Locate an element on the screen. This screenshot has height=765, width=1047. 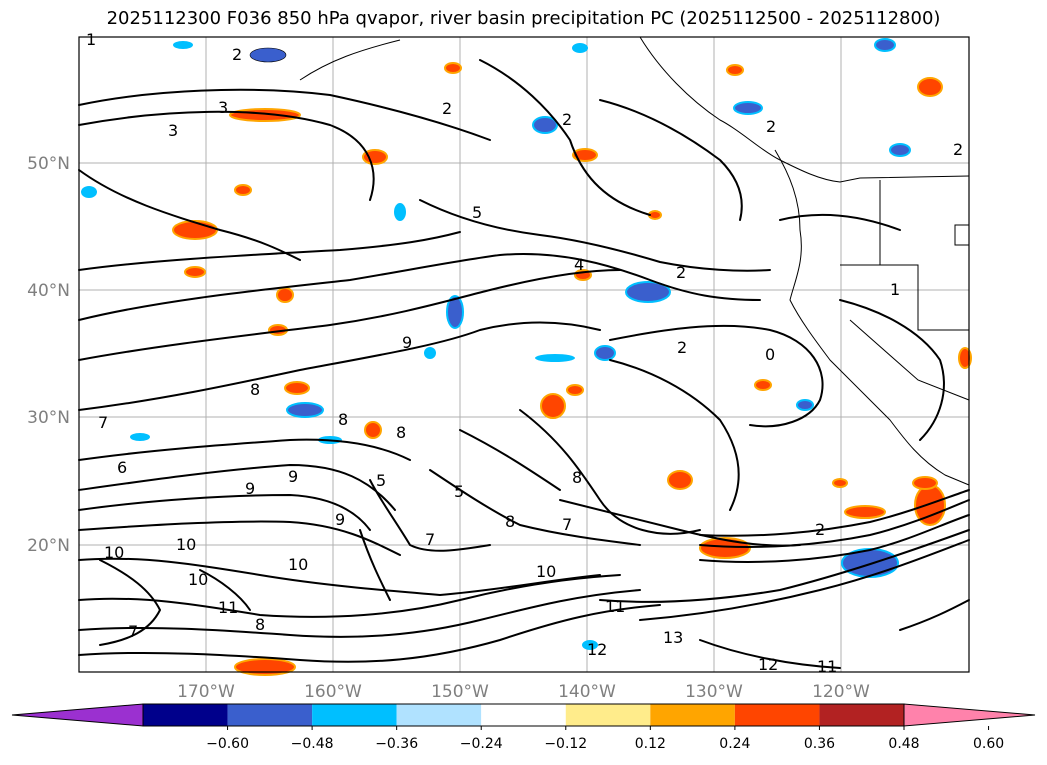
lon-label-170w: 170°W is located at coordinates (206, 692).